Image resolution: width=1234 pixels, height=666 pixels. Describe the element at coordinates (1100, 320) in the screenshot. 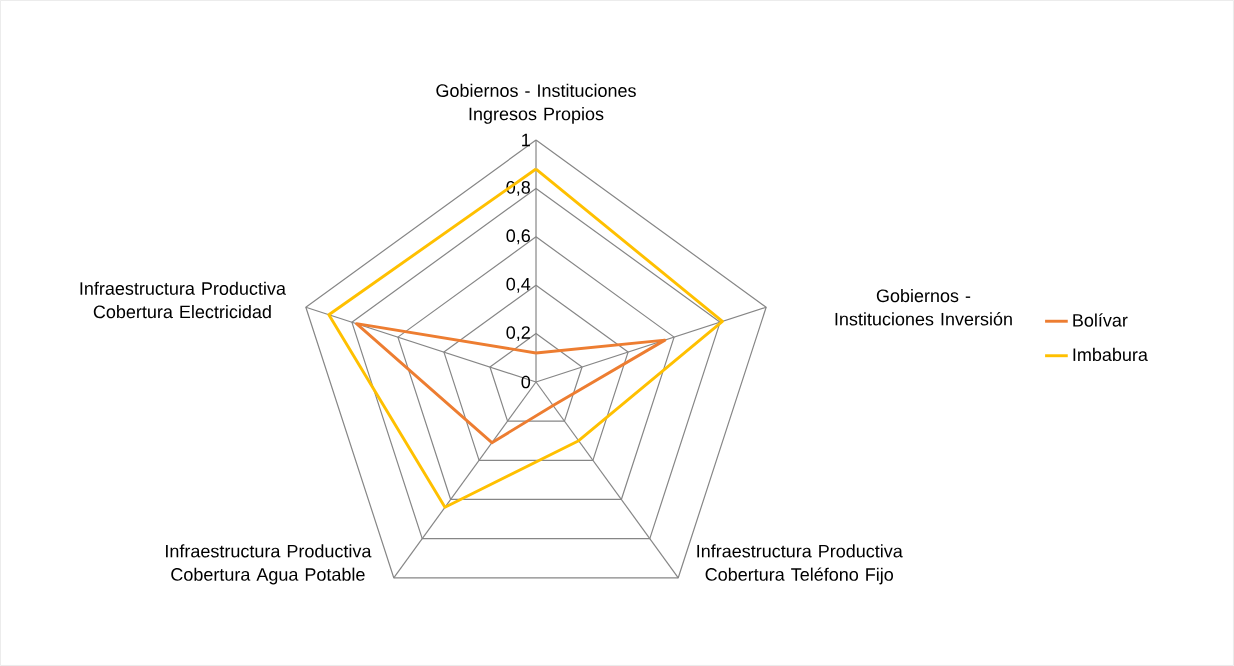

I see `legend-label: Bolívar` at that location.